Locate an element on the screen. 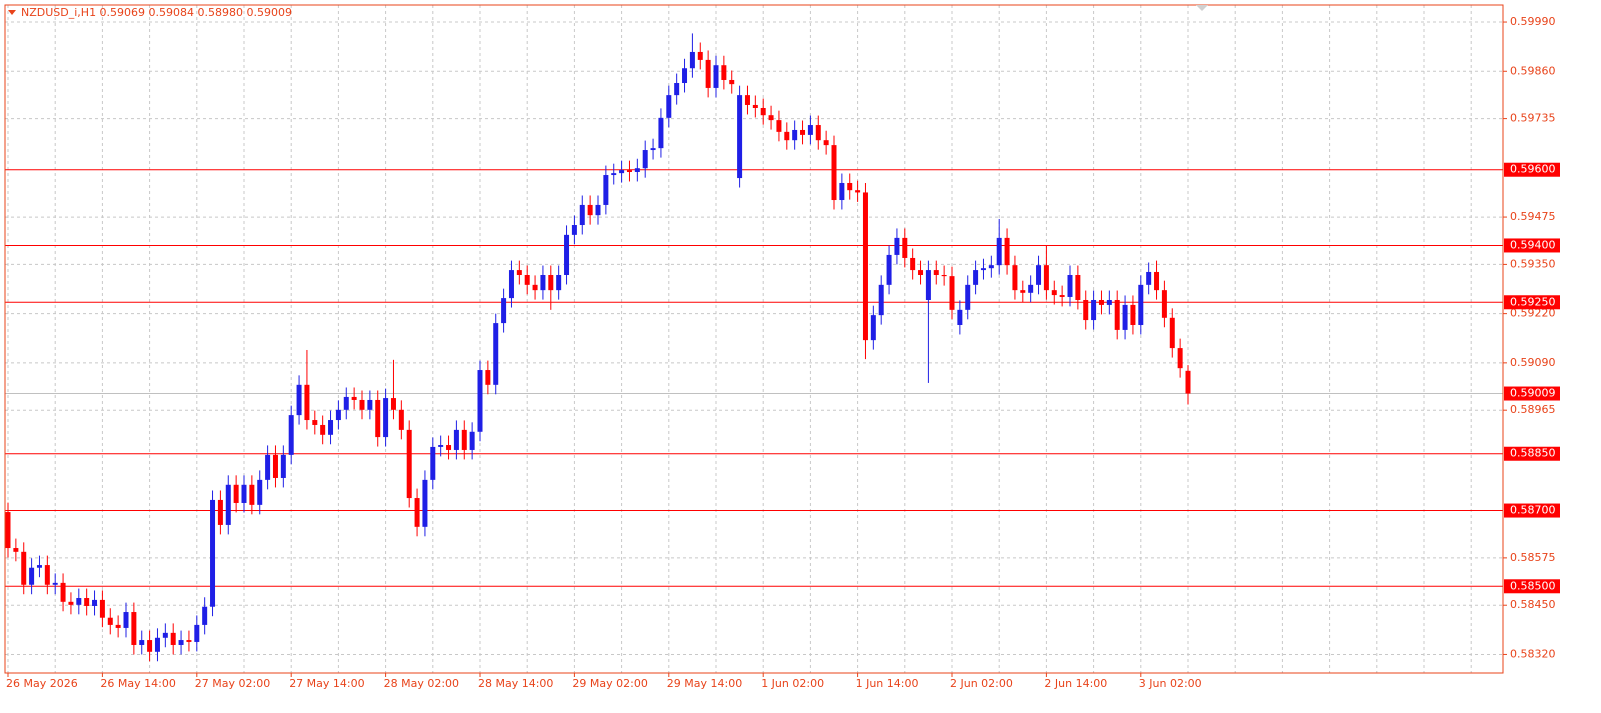  level-label: 0.59250 is located at coordinates (1533, 301).